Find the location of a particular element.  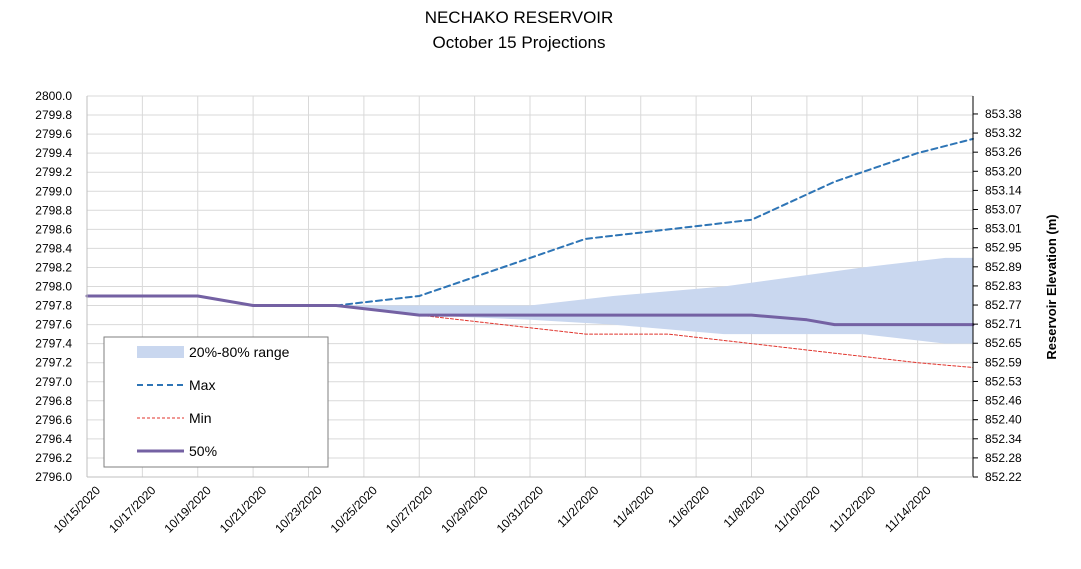

y2-tick-label: 852.22 is located at coordinates (1003, 477).